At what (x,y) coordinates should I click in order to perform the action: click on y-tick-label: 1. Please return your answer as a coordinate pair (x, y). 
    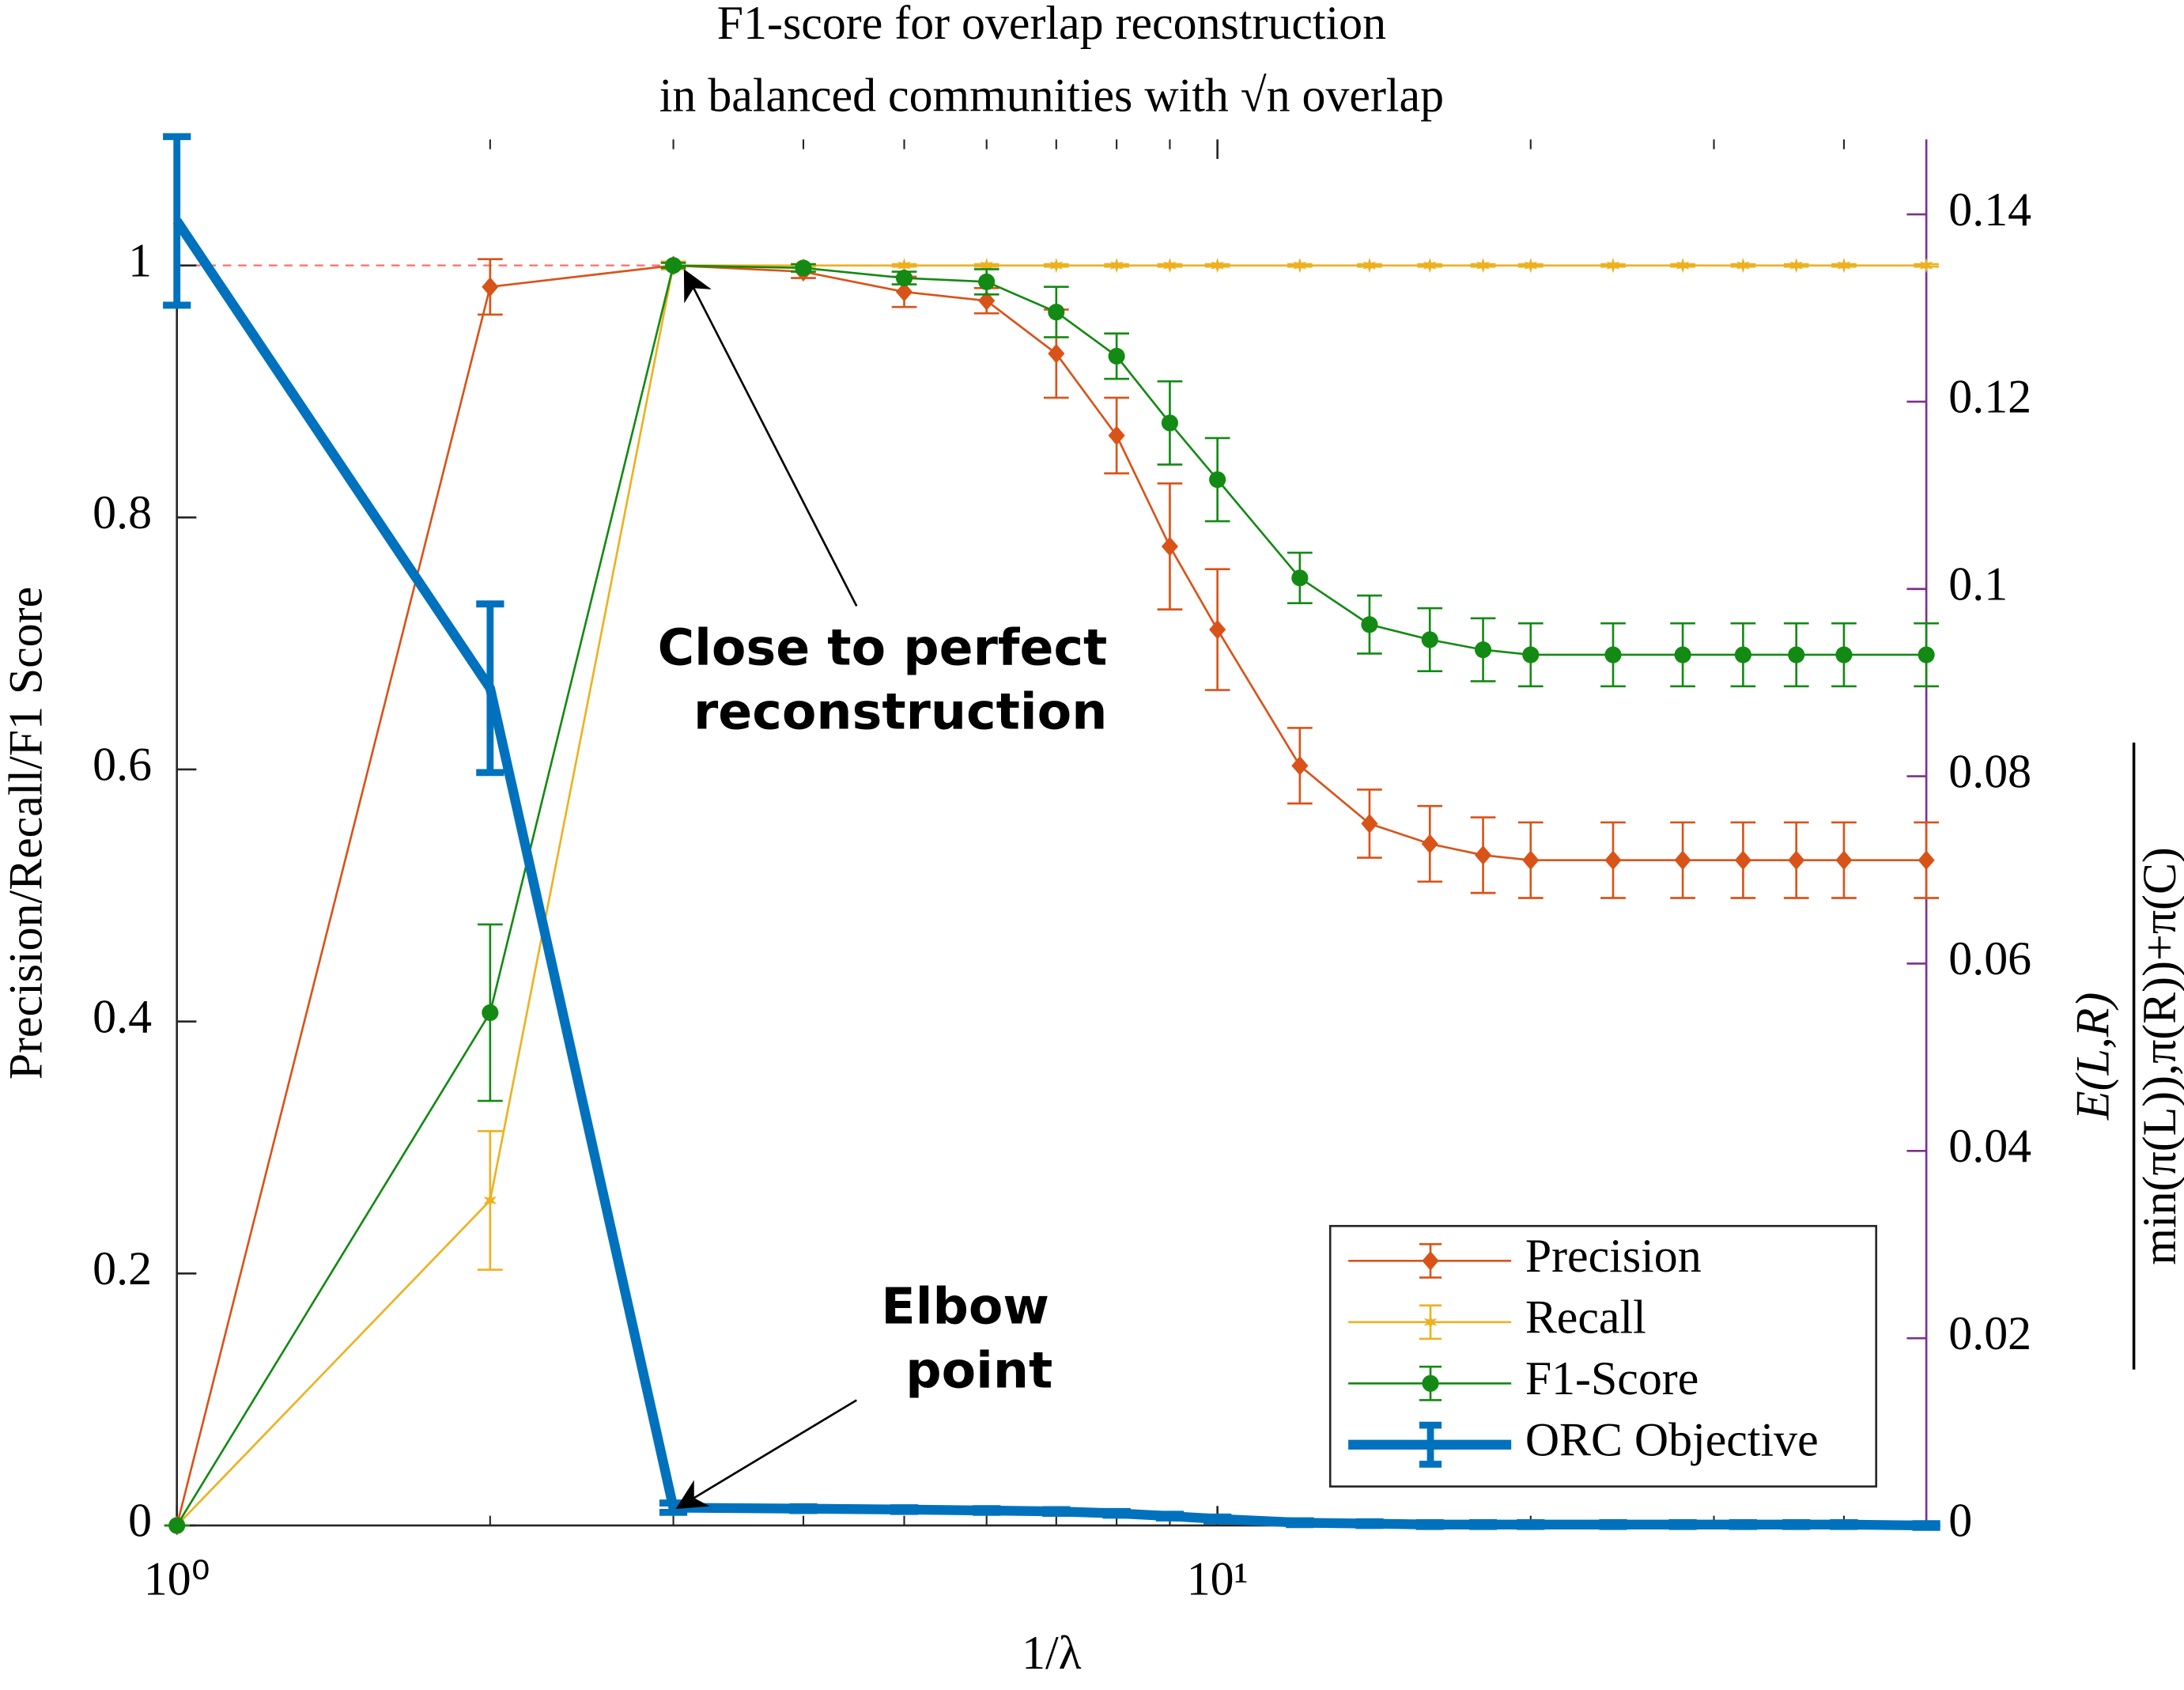
    Looking at the image, I should click on (140, 260).